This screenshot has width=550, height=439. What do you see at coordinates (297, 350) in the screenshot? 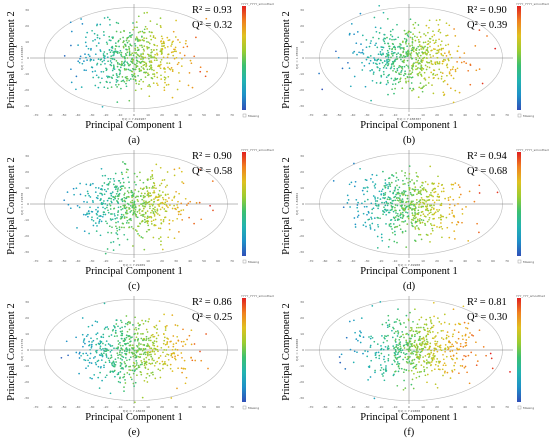
I see `y-axis-caption: t[2] = 1.81888` at bounding box center [297, 350].